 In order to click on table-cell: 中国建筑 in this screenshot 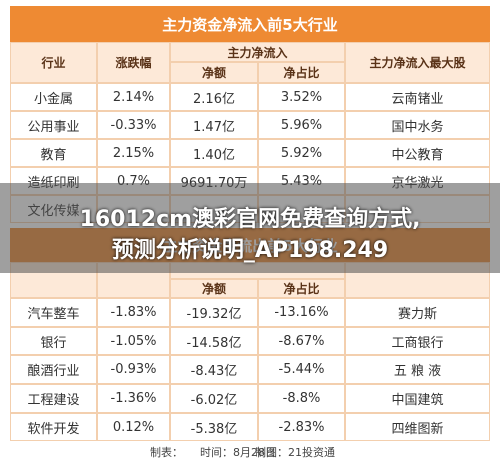, I will do `click(417, 398)`.